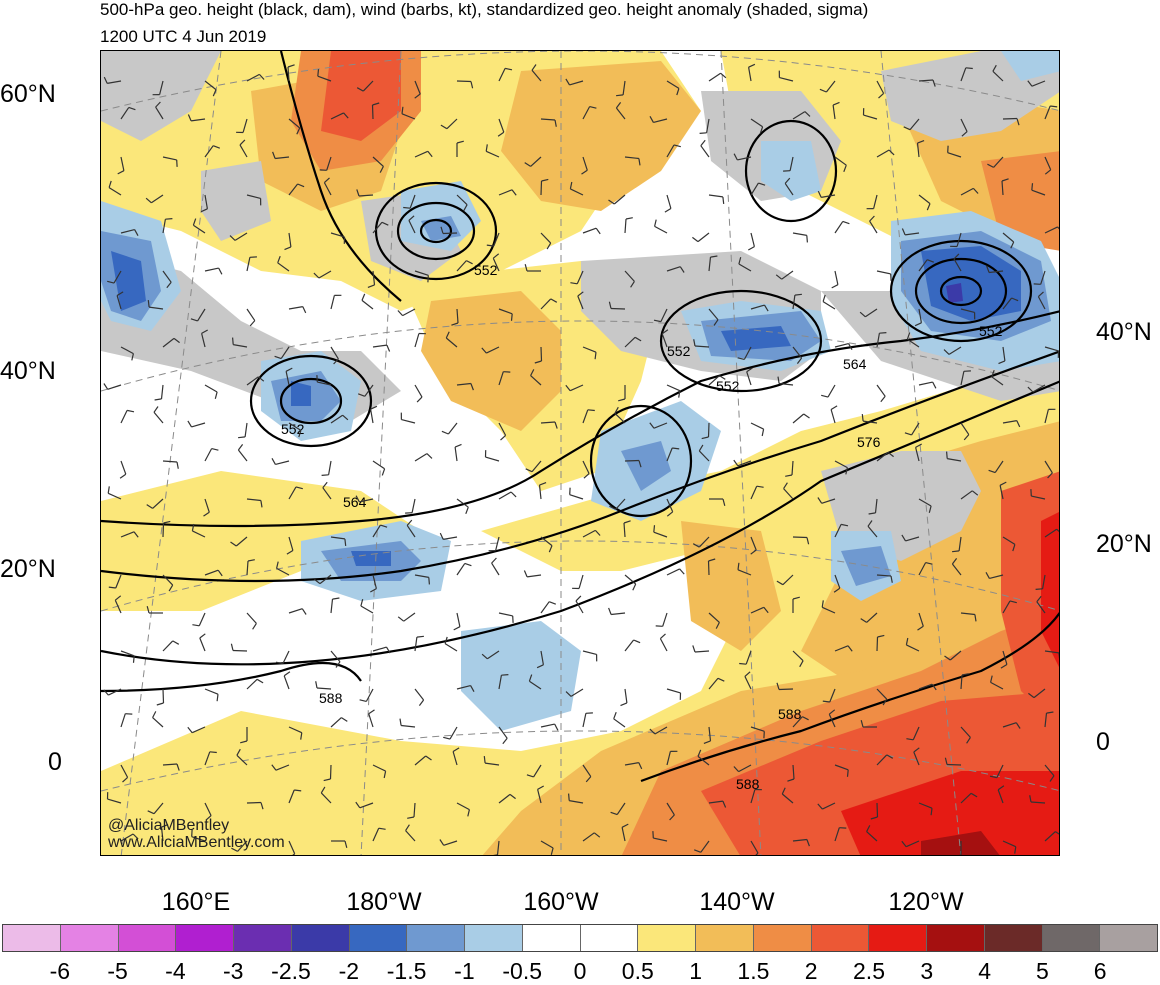 The image size is (1160, 985). What do you see at coordinates (954, 293) in the screenshot?
I see `anomaly-negative-core` at bounding box center [954, 293].